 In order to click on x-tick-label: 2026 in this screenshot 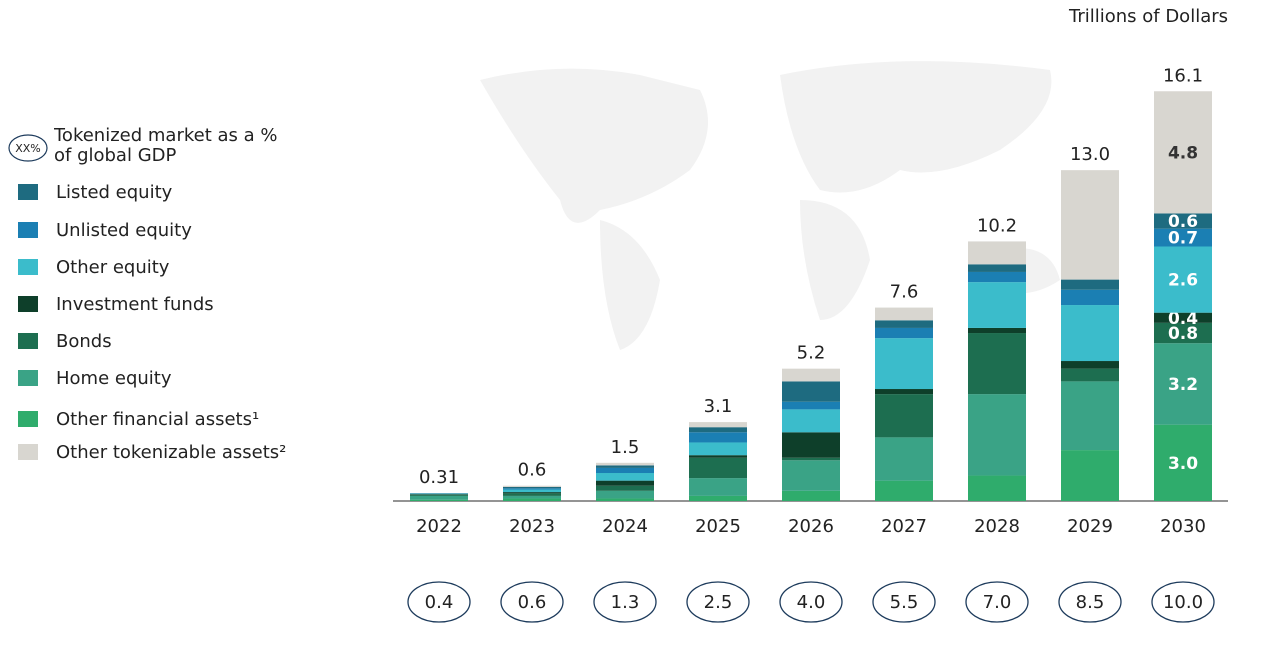, I will do `click(811, 526)`.